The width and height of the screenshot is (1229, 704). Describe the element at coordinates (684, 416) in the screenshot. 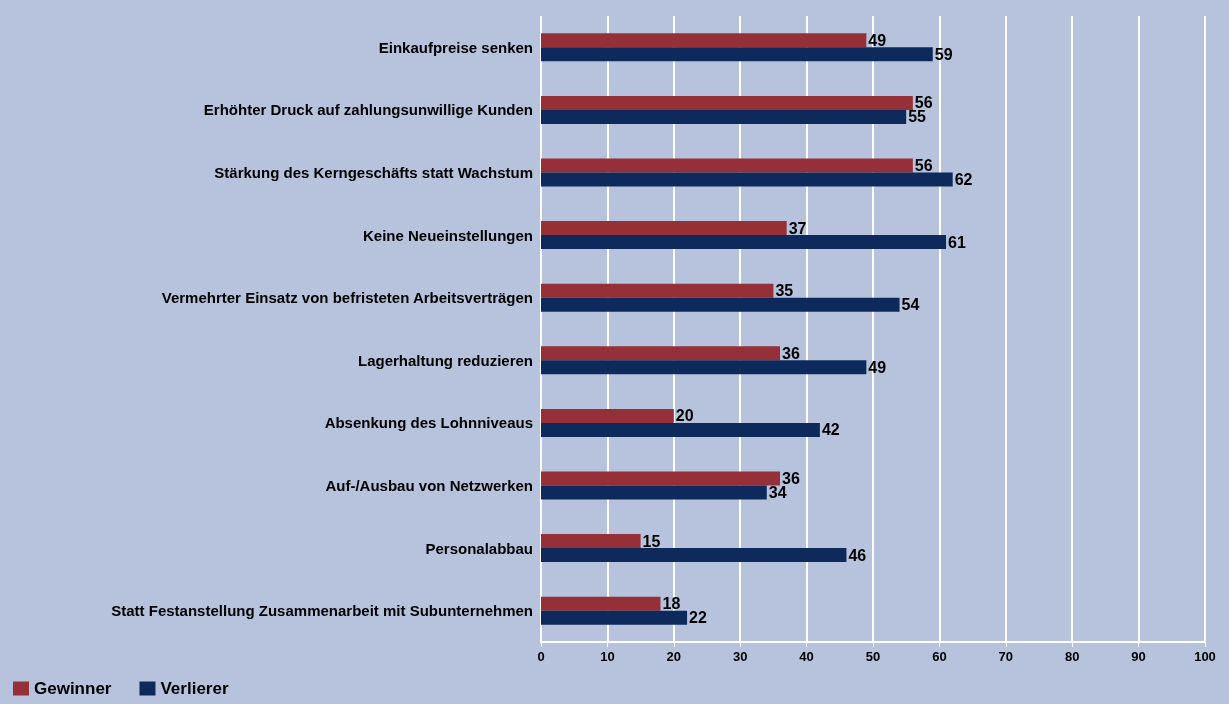

I see `data-label: 20` at that location.